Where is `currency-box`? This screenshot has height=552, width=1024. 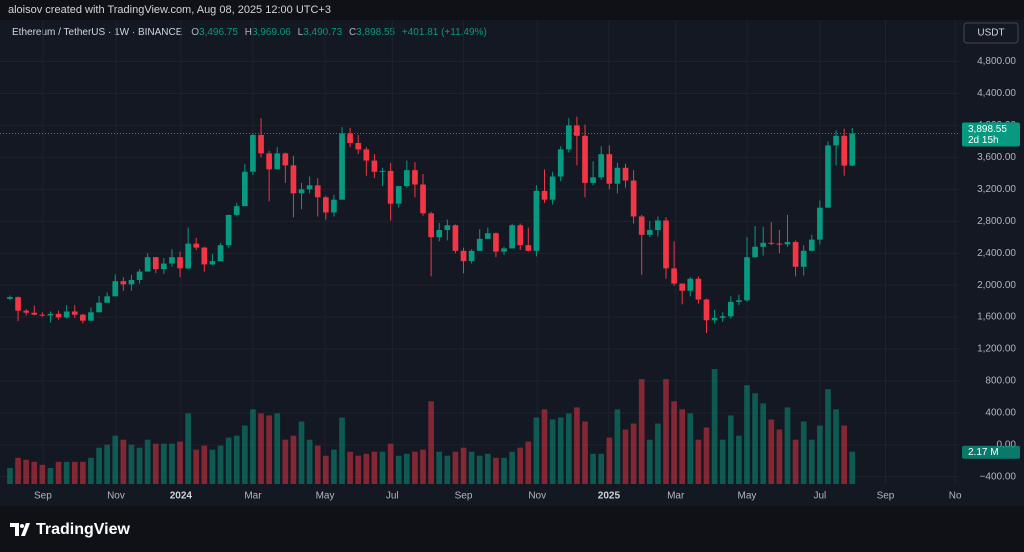 currency-box is located at coordinates (991, 33).